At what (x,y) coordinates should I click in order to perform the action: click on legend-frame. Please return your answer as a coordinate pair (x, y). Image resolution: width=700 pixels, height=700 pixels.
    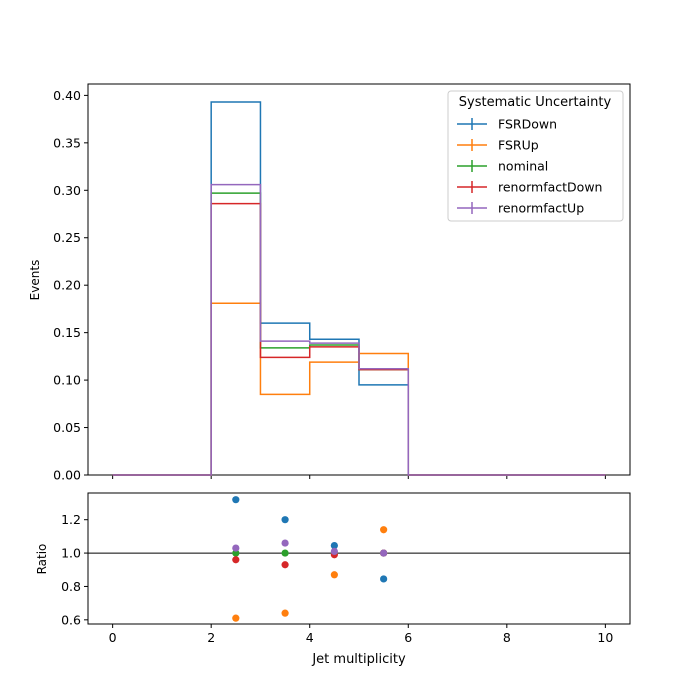
    Looking at the image, I should click on (535, 156).